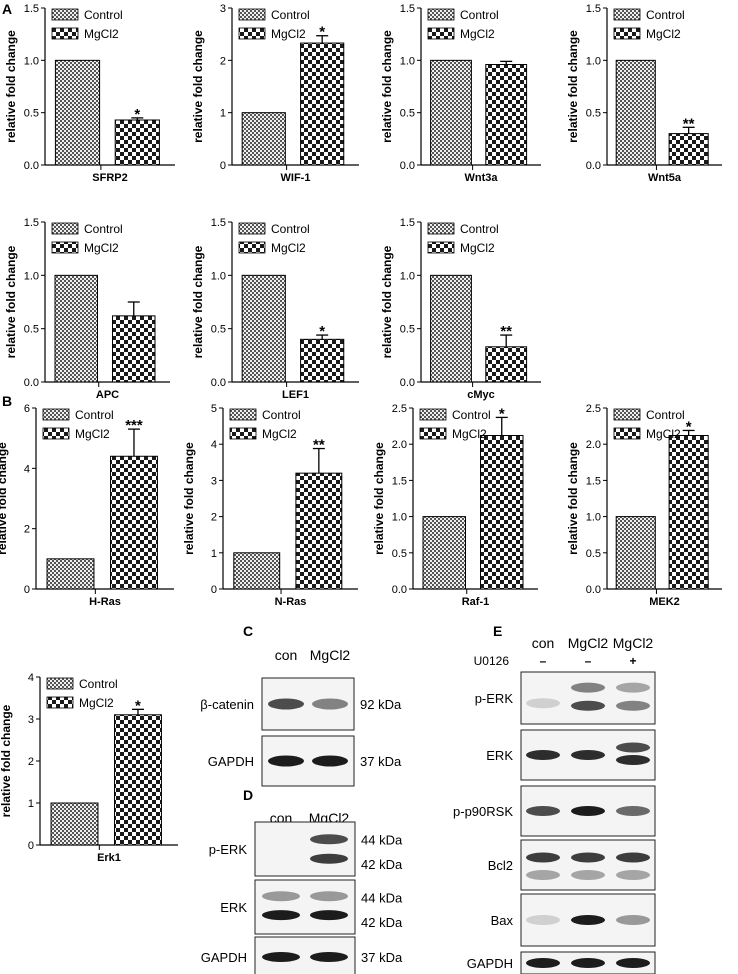 Image resolution: width=738 pixels, height=974 pixels. I want to click on molecular-weight: 44 kDa, so click(382, 839).